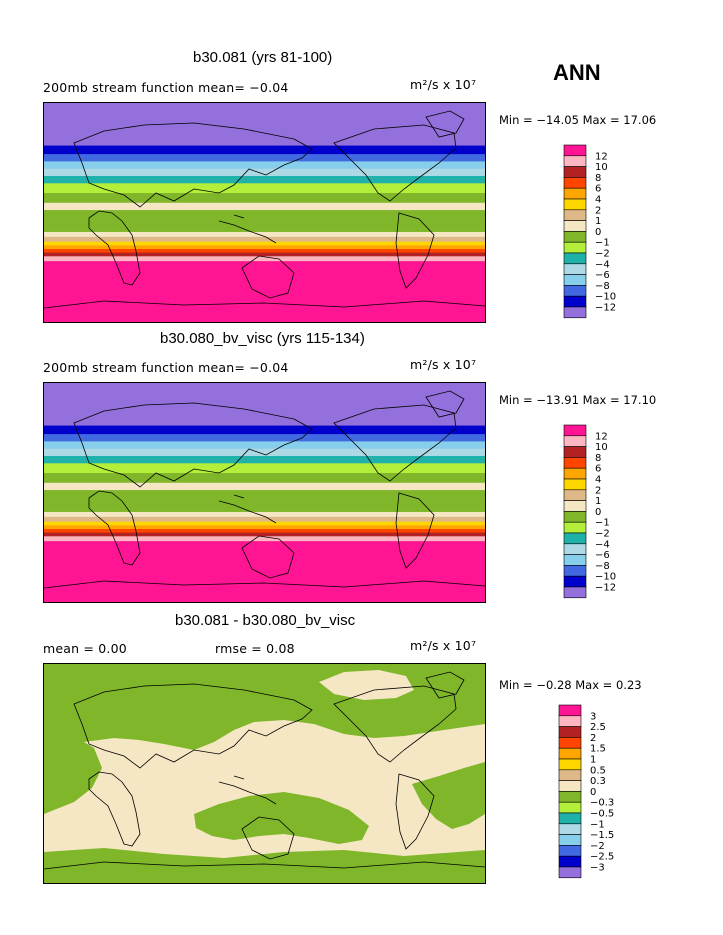  What do you see at coordinates (265, 620) in the screenshot?
I see `panel-3-title: b30.081 - b30.080_bv_visc` at bounding box center [265, 620].